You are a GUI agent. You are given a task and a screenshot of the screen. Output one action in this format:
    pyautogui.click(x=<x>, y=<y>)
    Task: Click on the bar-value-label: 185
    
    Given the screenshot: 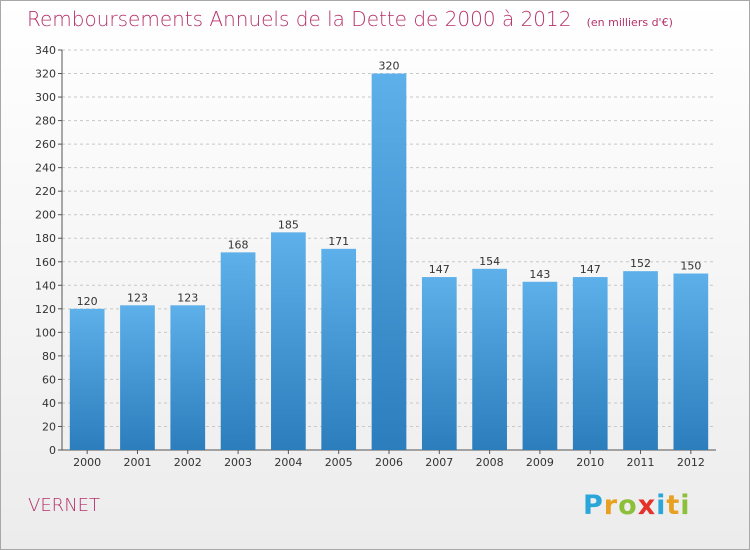 What is the action you would take?
    pyautogui.click(x=288, y=224)
    